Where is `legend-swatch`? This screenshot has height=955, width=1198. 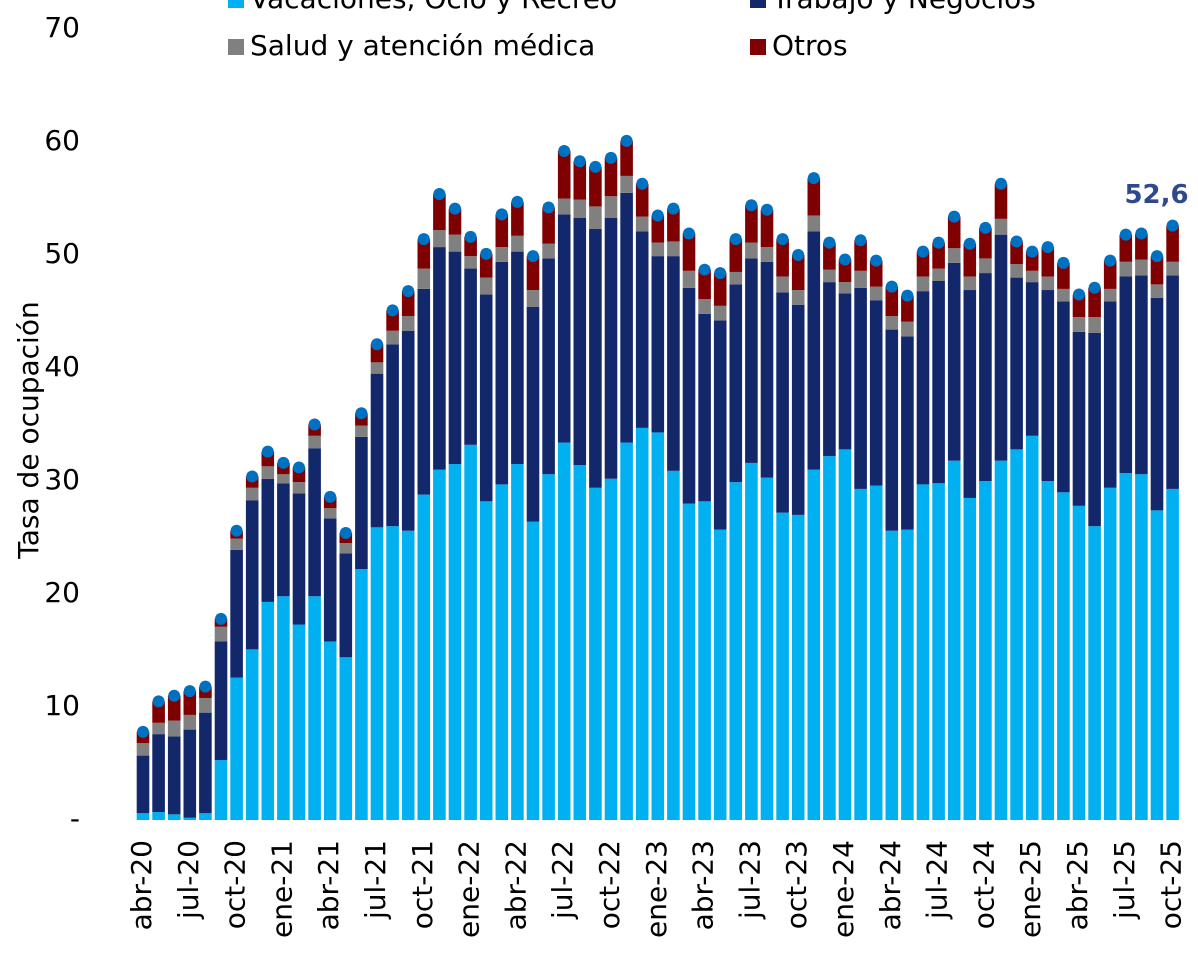 legend-swatch is located at coordinates (236, 4).